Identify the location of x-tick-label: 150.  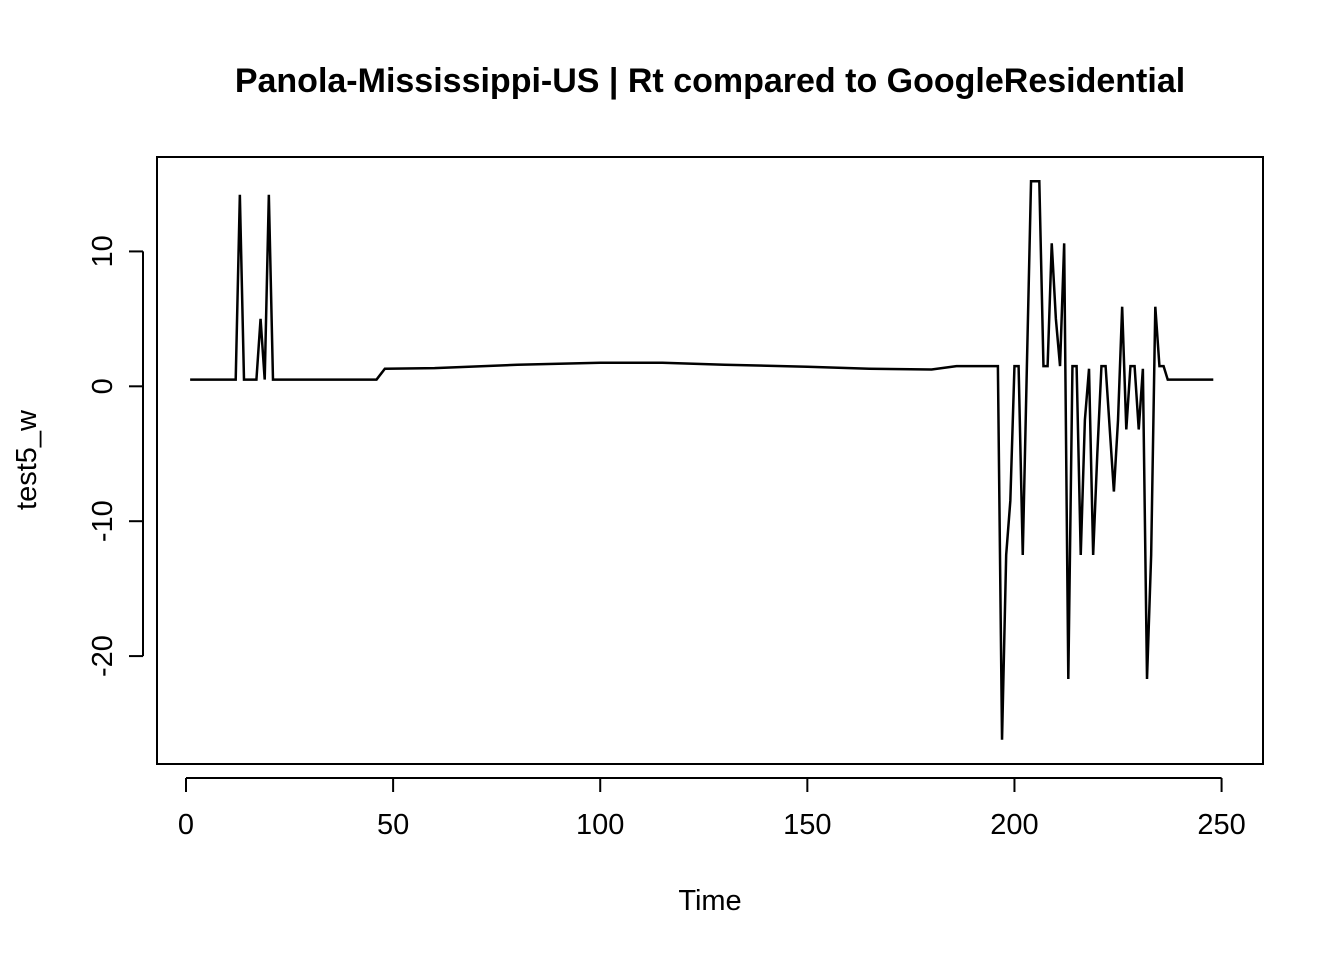
(807, 825).